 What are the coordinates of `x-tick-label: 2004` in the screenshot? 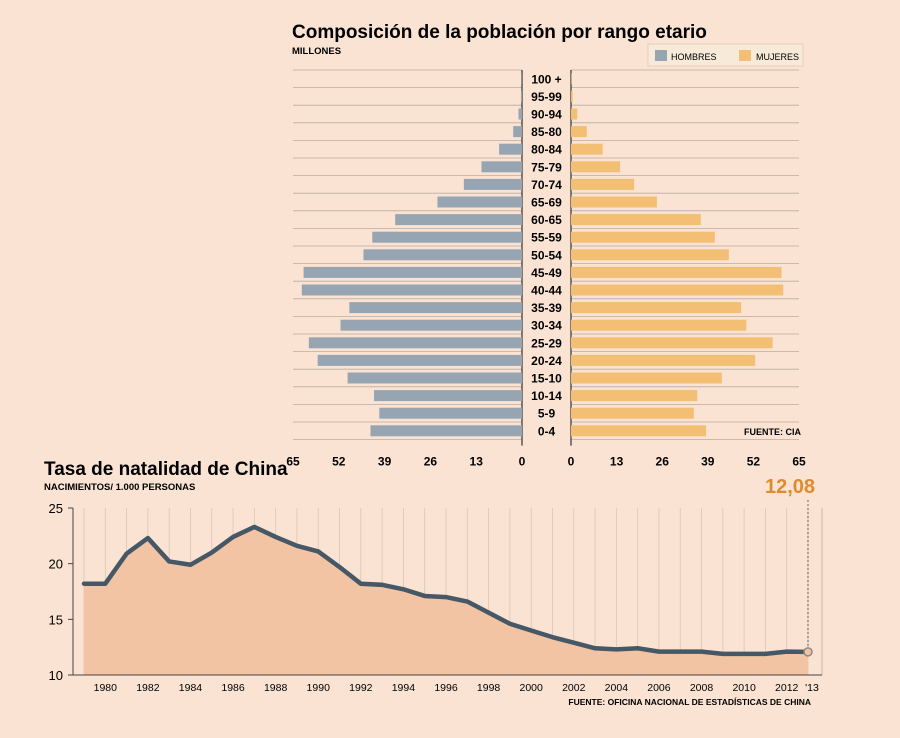 It's located at (617, 688).